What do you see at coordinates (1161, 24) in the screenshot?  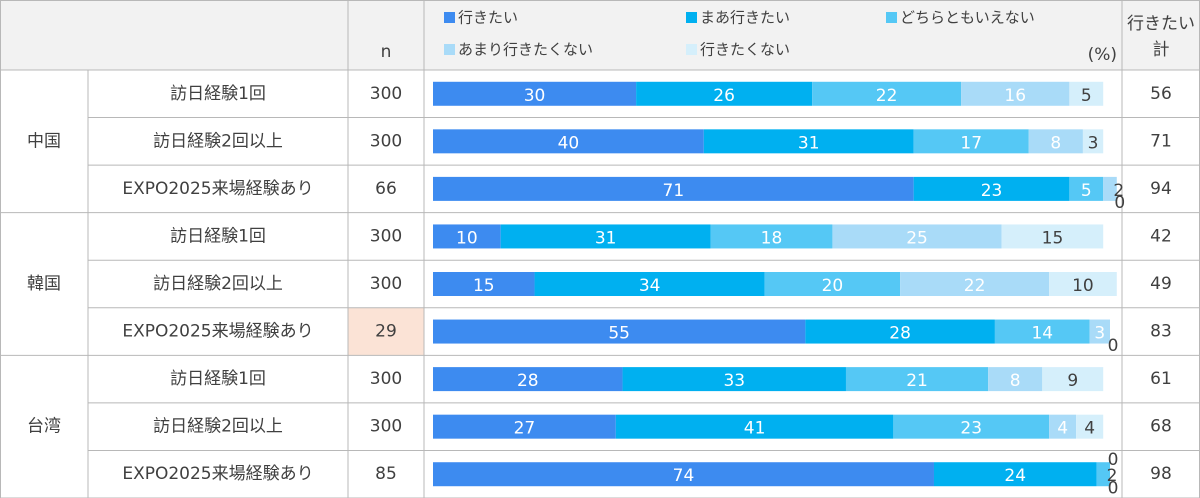 I see `total-header: 行きたい` at bounding box center [1161, 24].